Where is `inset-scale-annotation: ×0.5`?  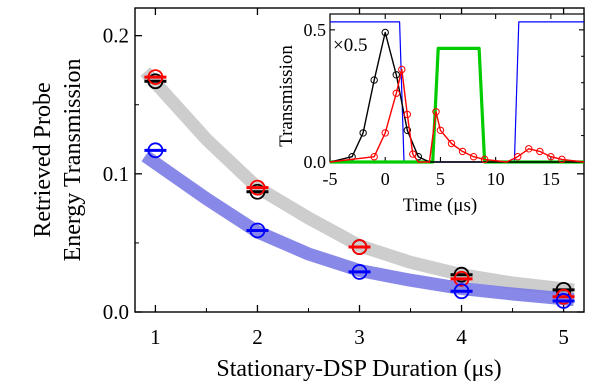
inset-scale-annotation: ×0.5 is located at coordinates (350, 45).